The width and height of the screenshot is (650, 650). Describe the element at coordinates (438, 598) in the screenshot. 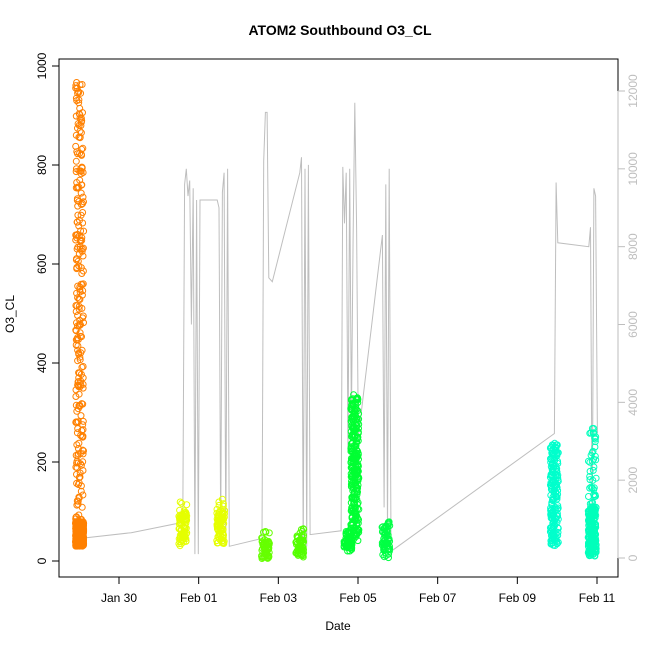

I see `x-tick-label: Feb 07` at that location.